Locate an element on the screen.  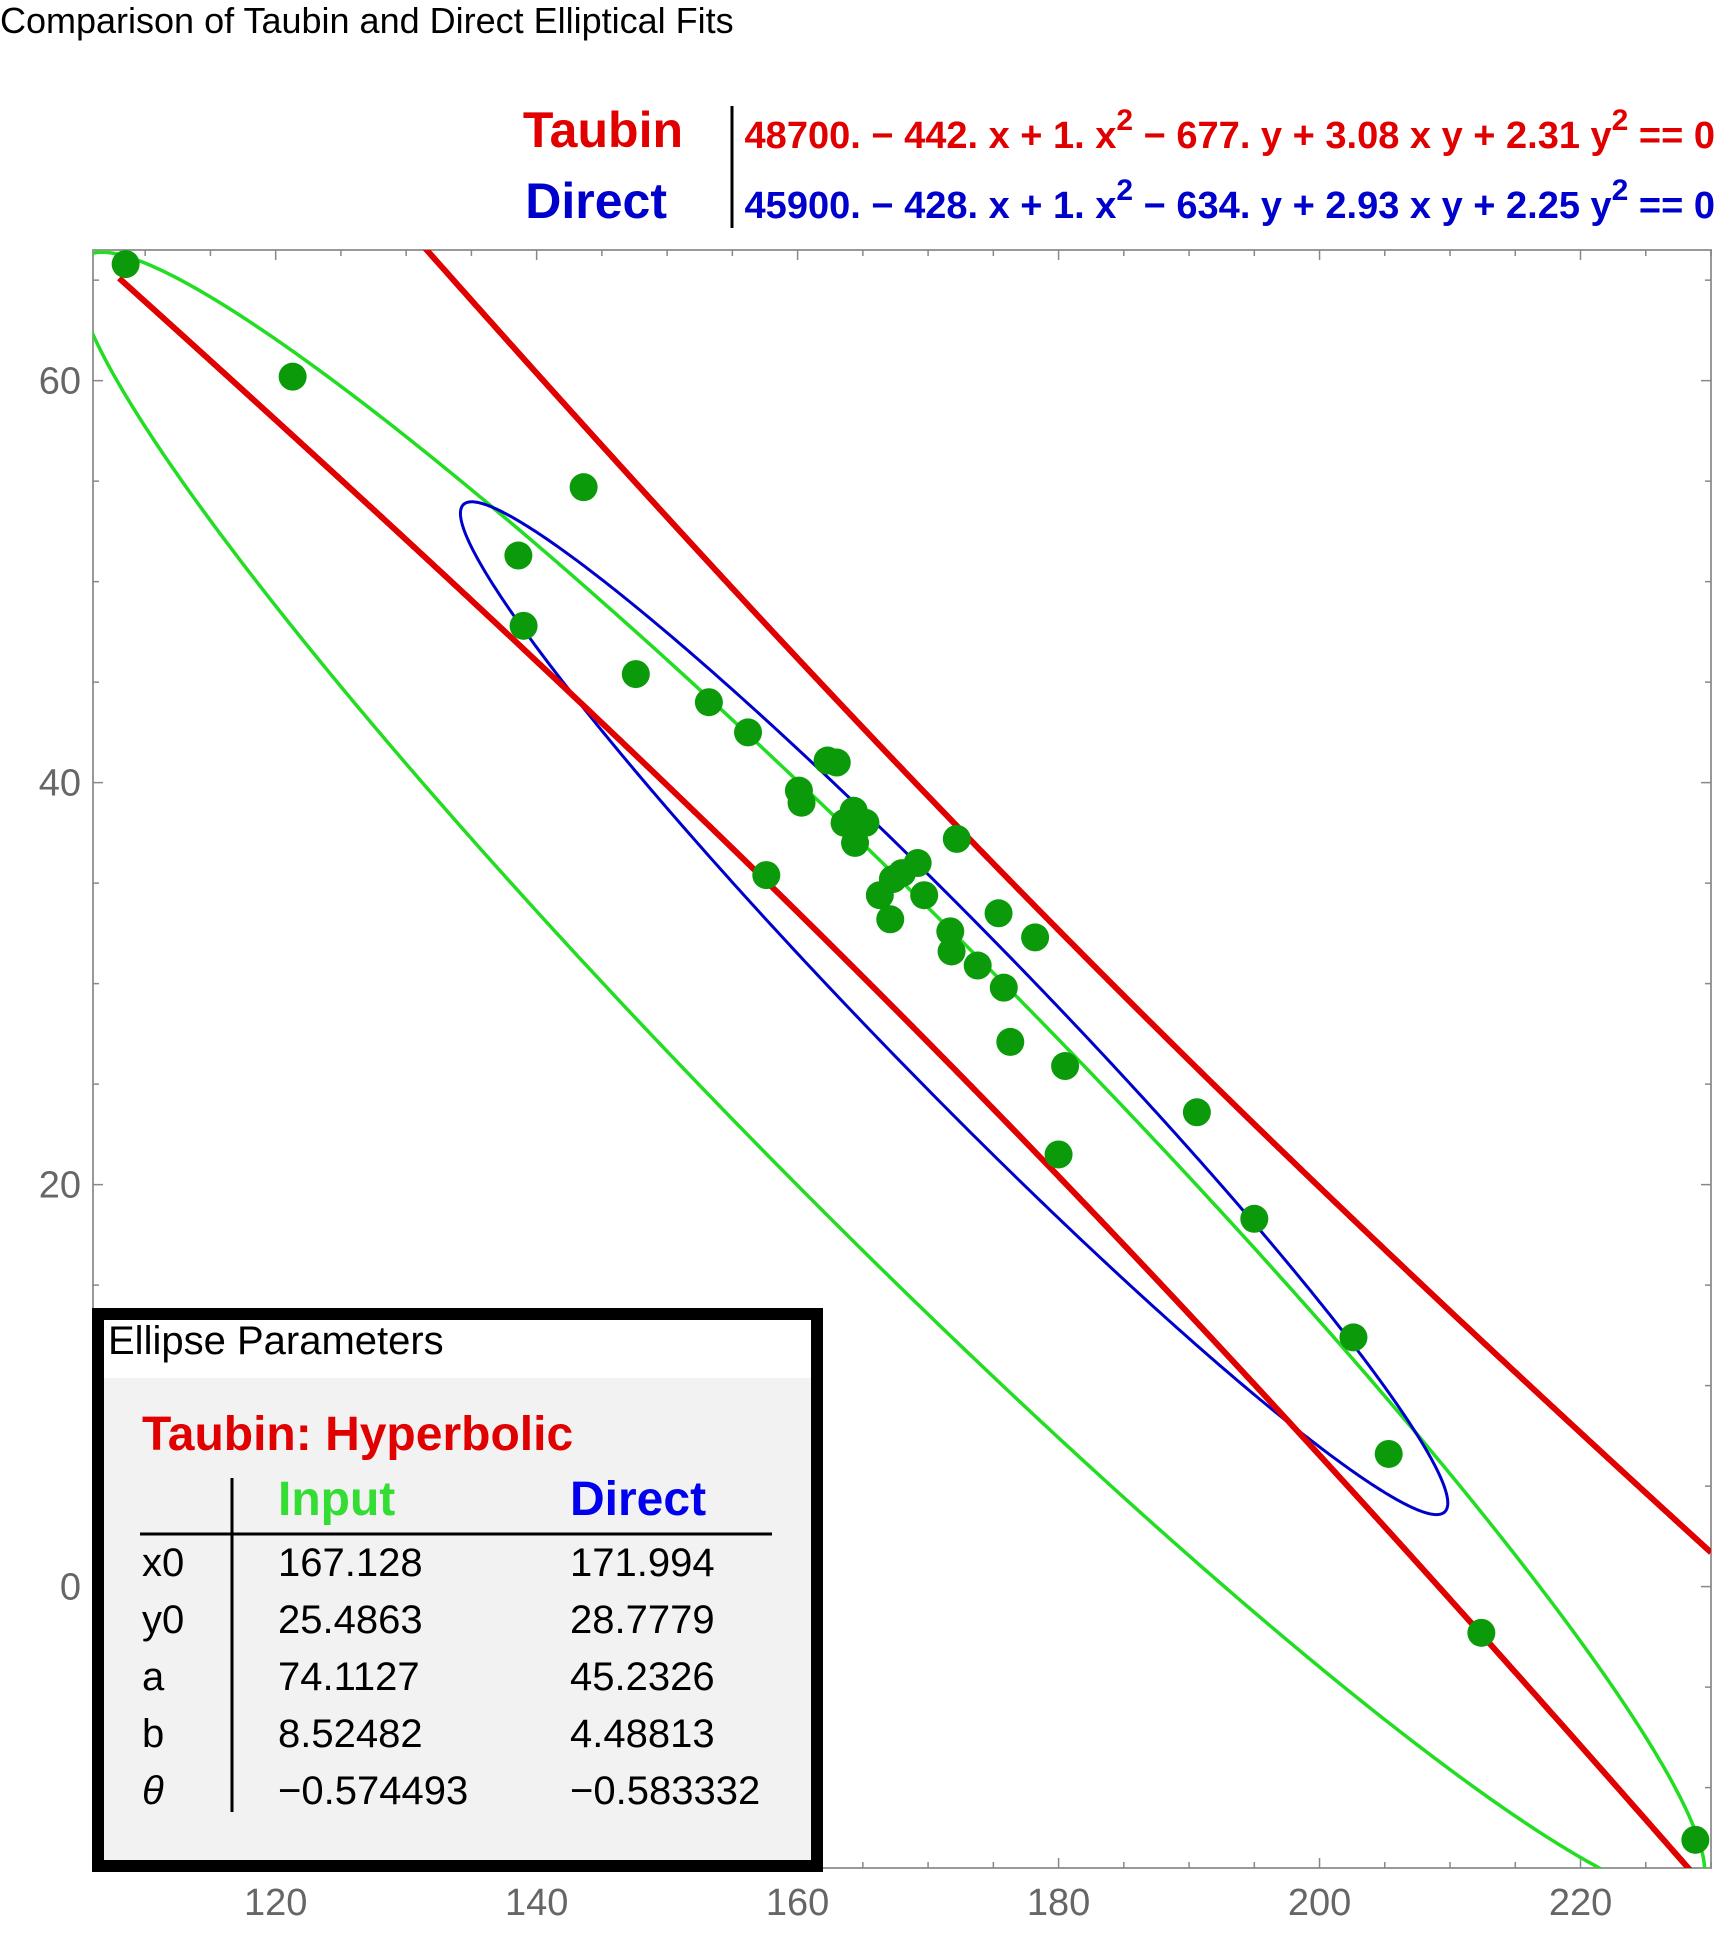
column-header-input: Input is located at coordinates (336, 1499).